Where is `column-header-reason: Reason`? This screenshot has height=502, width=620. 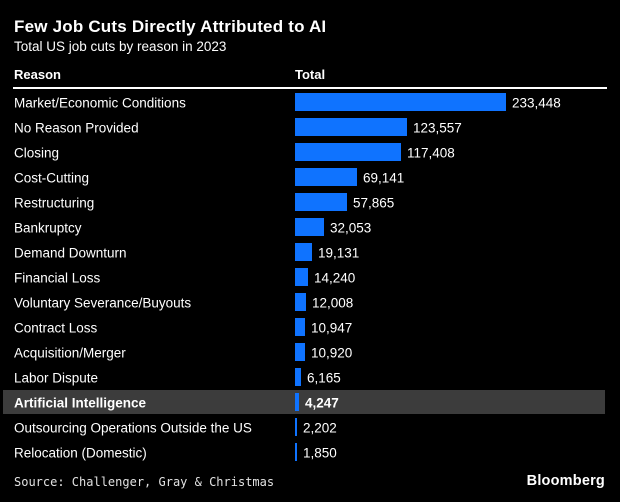
column-header-reason: Reason is located at coordinates (37, 74).